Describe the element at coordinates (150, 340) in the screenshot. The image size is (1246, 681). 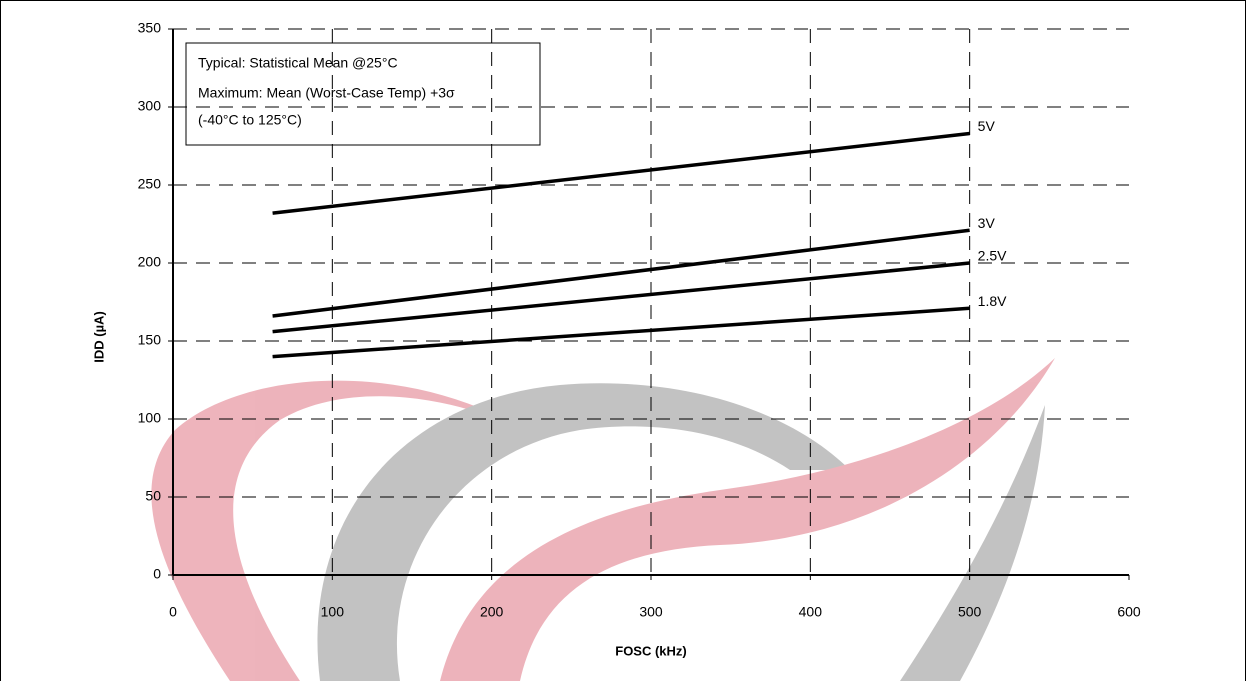
I see `y-tick-label: 150` at that location.